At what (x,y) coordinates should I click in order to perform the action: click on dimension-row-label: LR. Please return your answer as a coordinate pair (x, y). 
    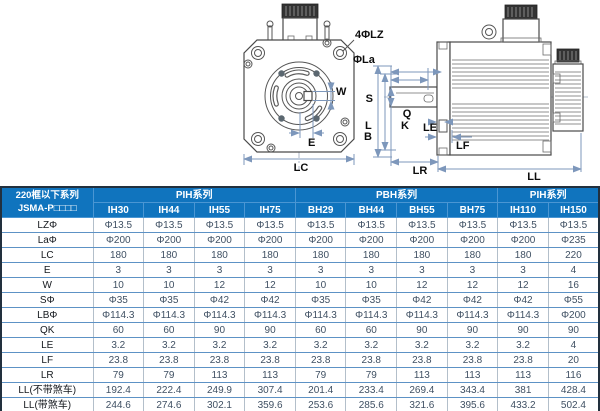
    Looking at the image, I should click on (47, 375).